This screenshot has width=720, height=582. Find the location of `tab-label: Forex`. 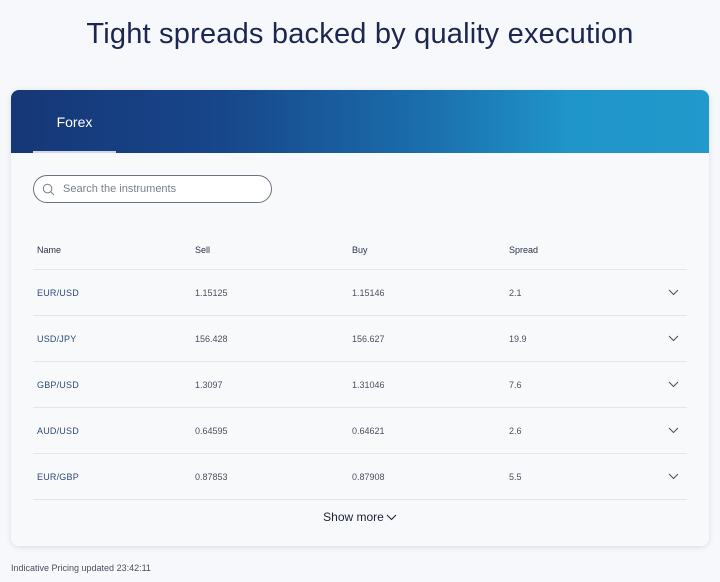

tab-label: Forex is located at coordinates (74, 121).